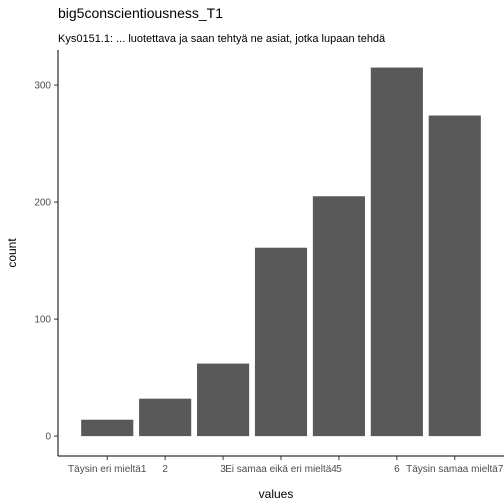 This screenshot has height=504, width=504. What do you see at coordinates (42, 86) in the screenshot?
I see `y-tick-label: 300` at bounding box center [42, 86].